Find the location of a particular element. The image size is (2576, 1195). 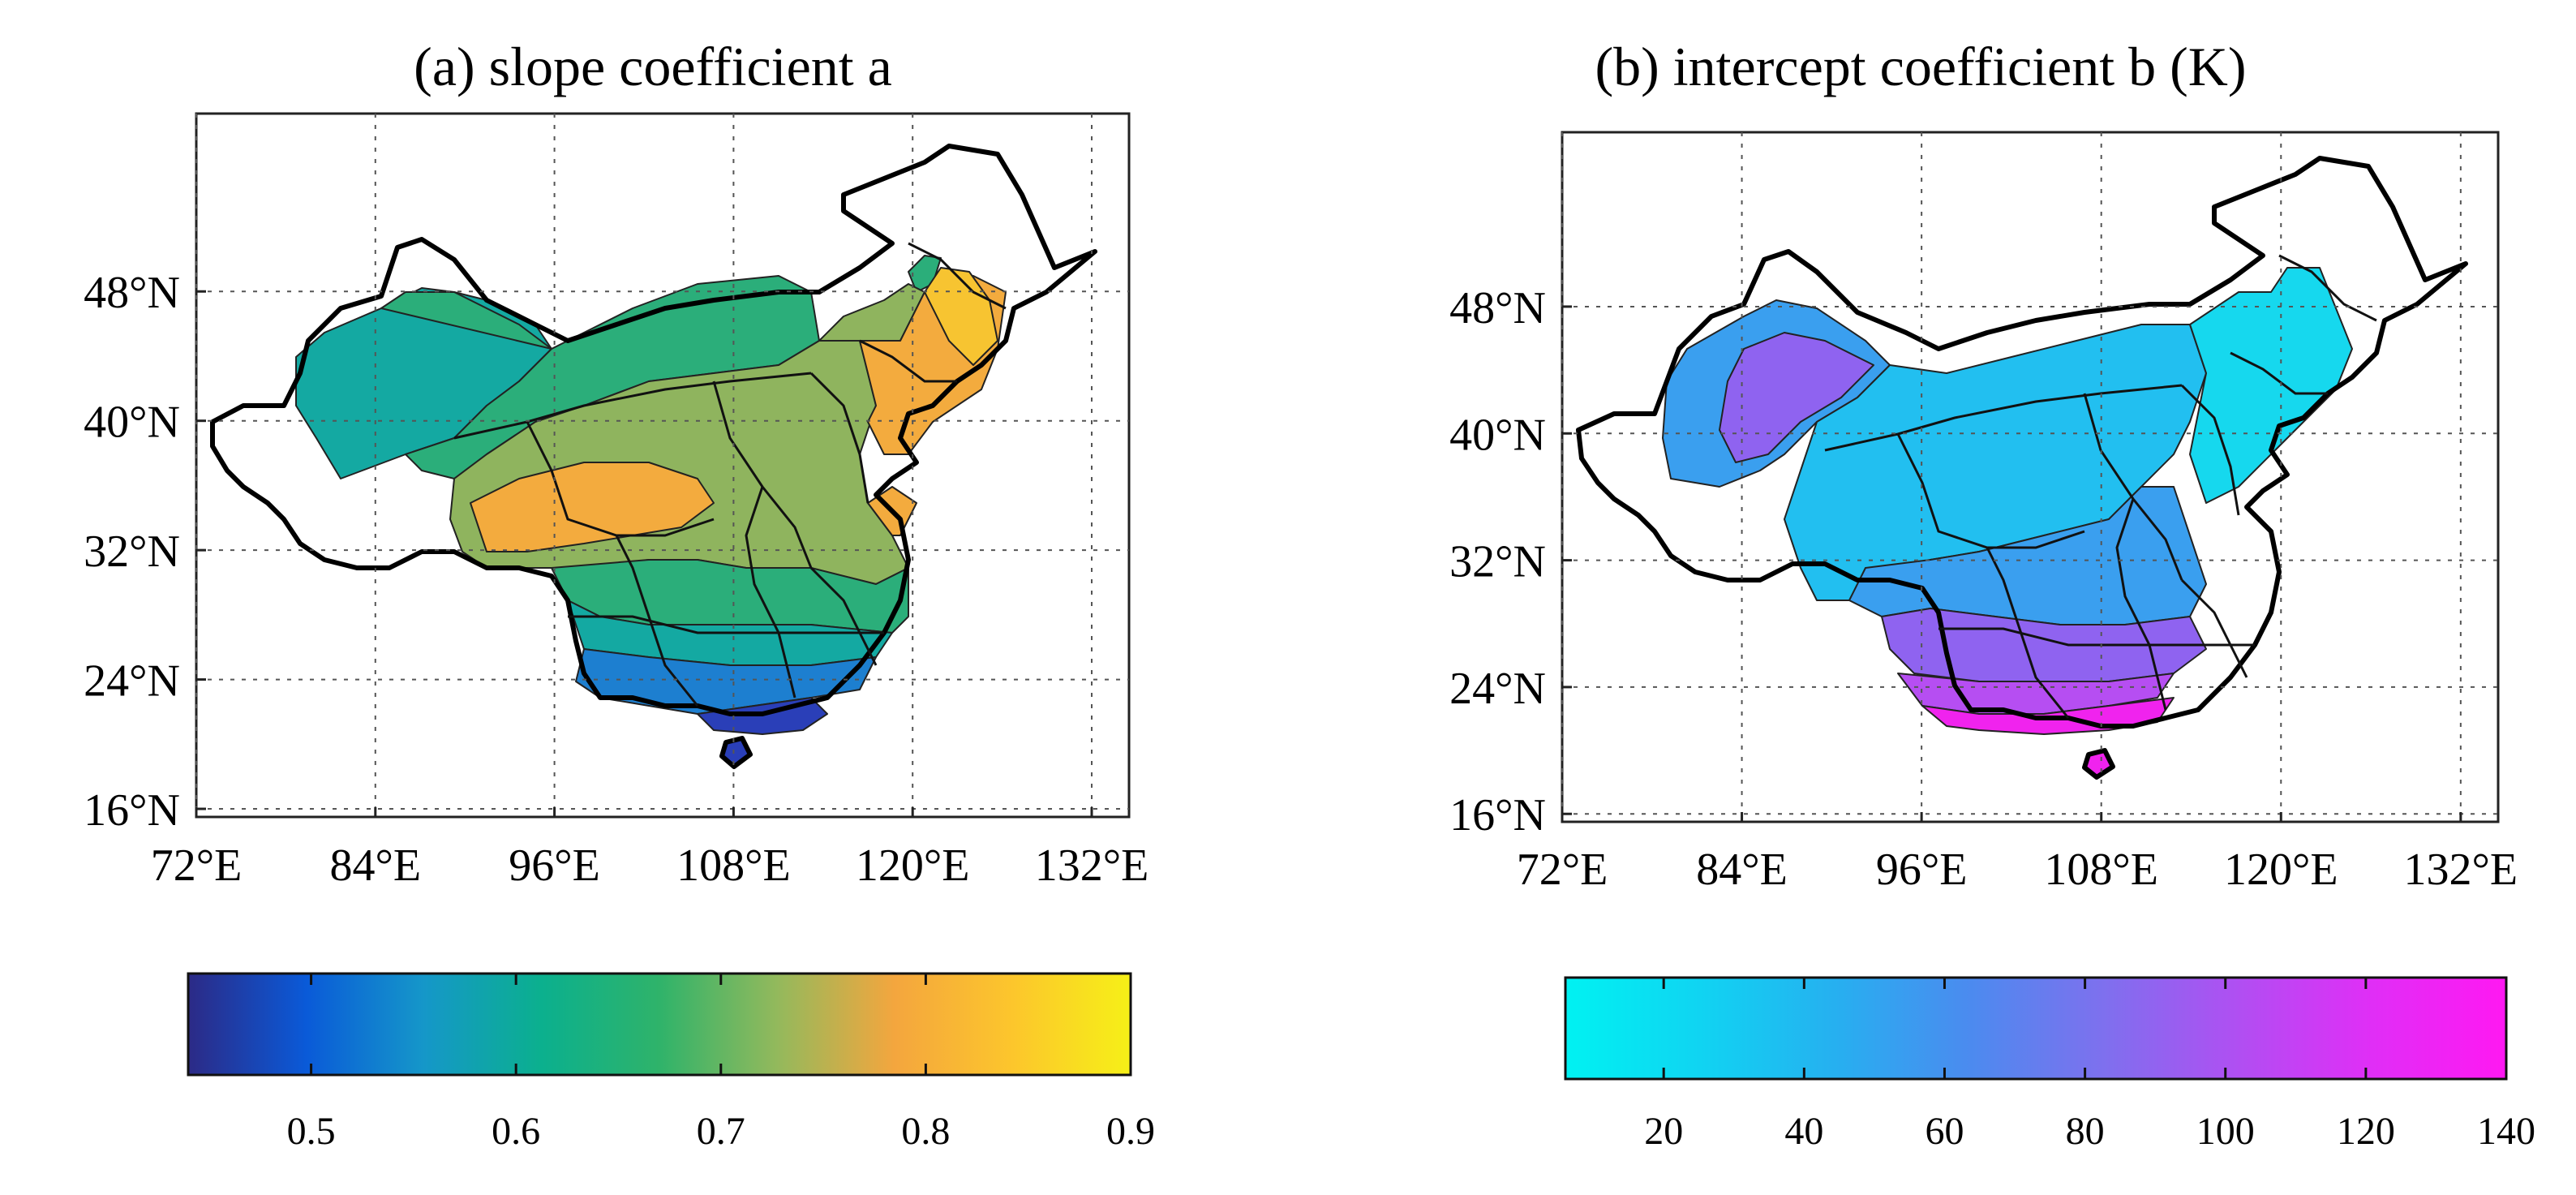

field-b-violet-south is located at coordinates (2044, 645).